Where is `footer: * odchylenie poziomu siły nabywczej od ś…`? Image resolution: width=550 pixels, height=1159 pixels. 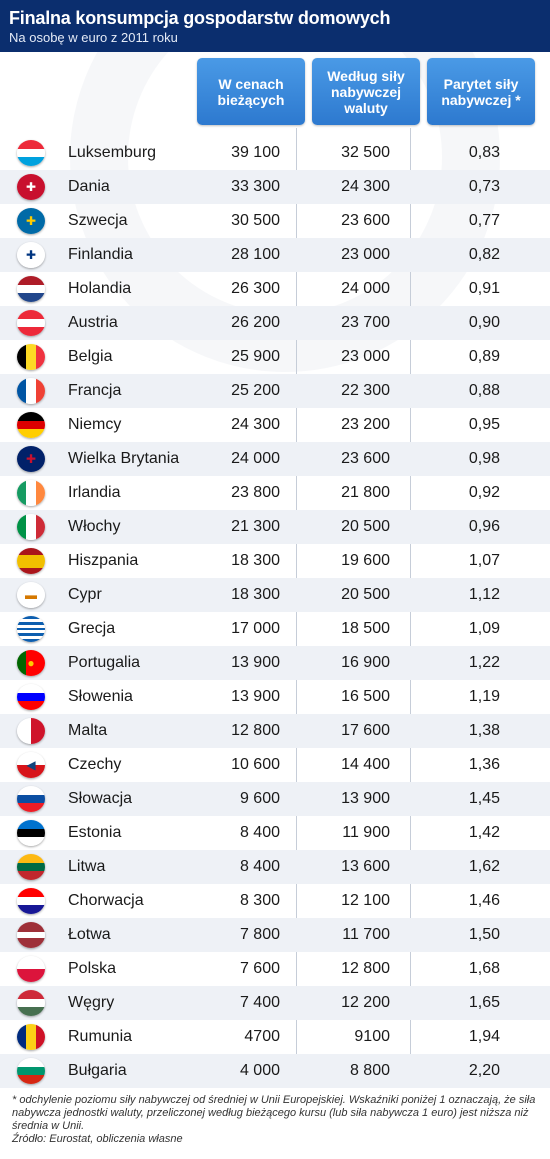 footer: * odchylenie poziomu siły nabywczej od ś… is located at coordinates (276, 1120).